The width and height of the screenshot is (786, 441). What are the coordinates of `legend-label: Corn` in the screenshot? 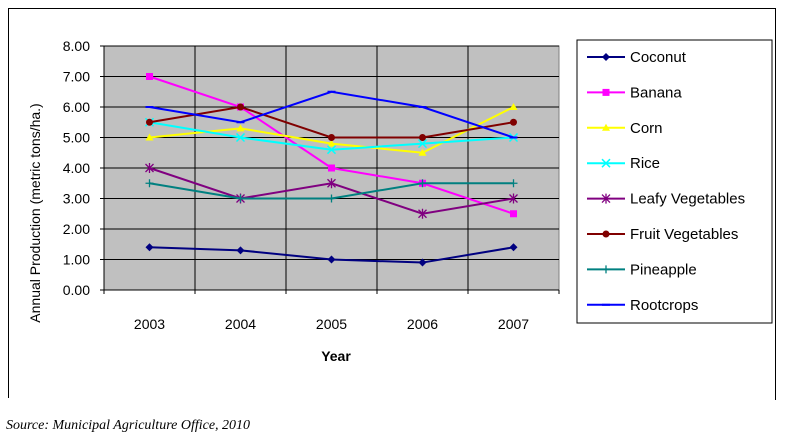 It's located at (646, 128).